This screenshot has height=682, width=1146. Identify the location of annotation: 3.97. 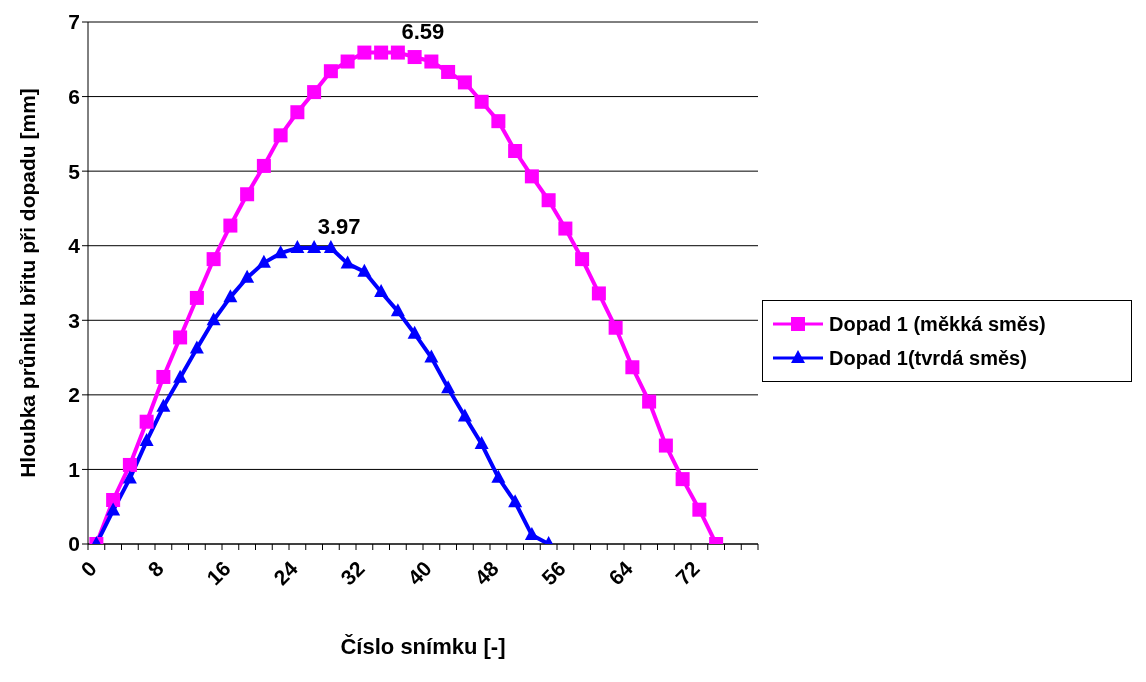
(339, 226).